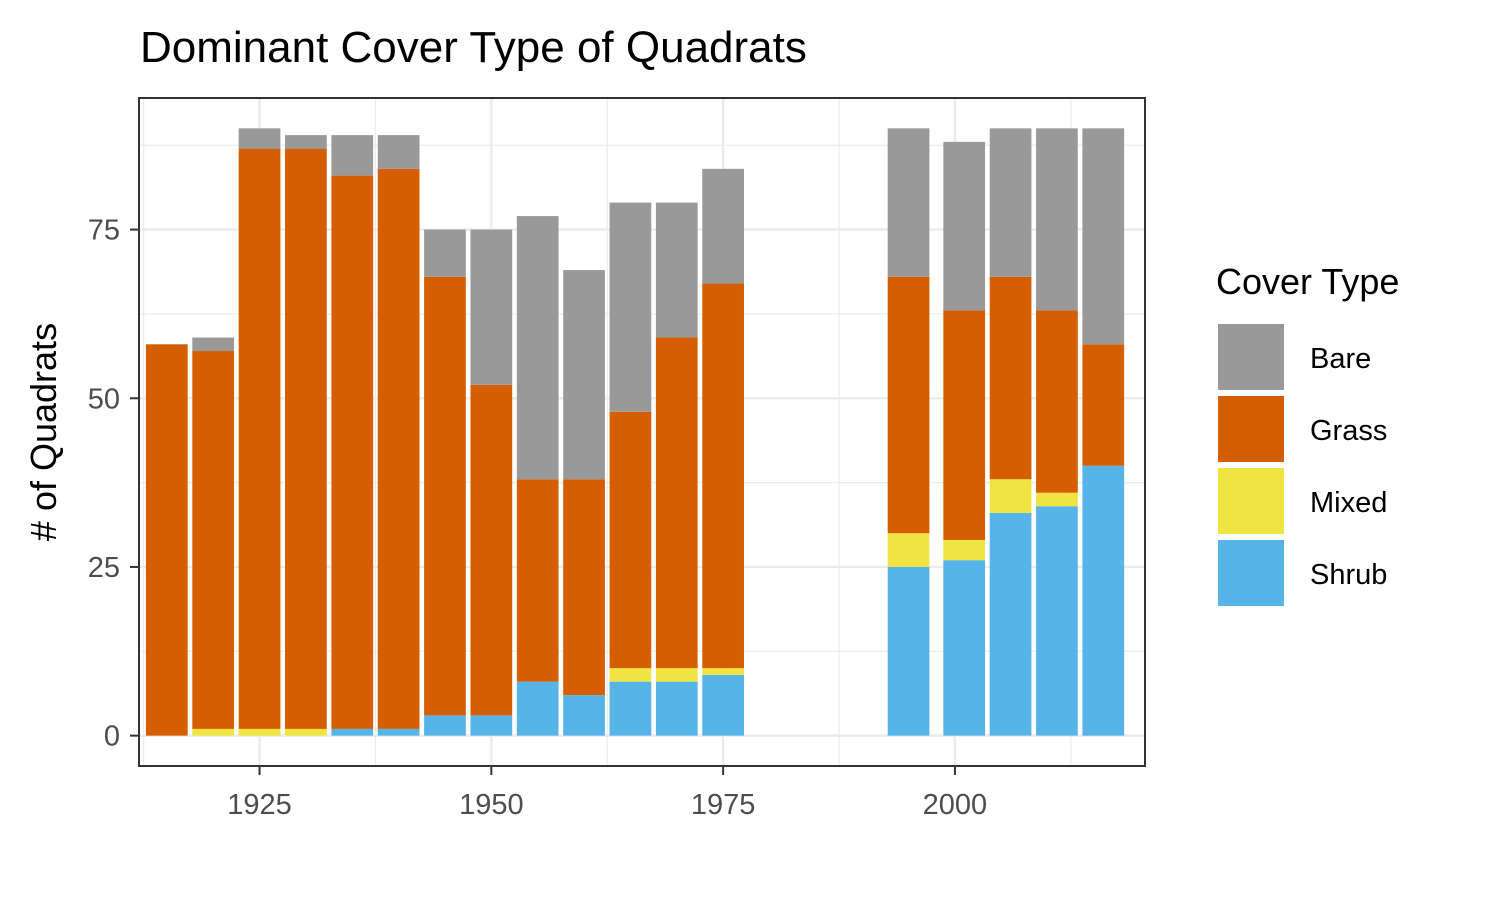  What do you see at coordinates (584, 375) in the screenshot?
I see `bar-bare-1960` at bounding box center [584, 375].